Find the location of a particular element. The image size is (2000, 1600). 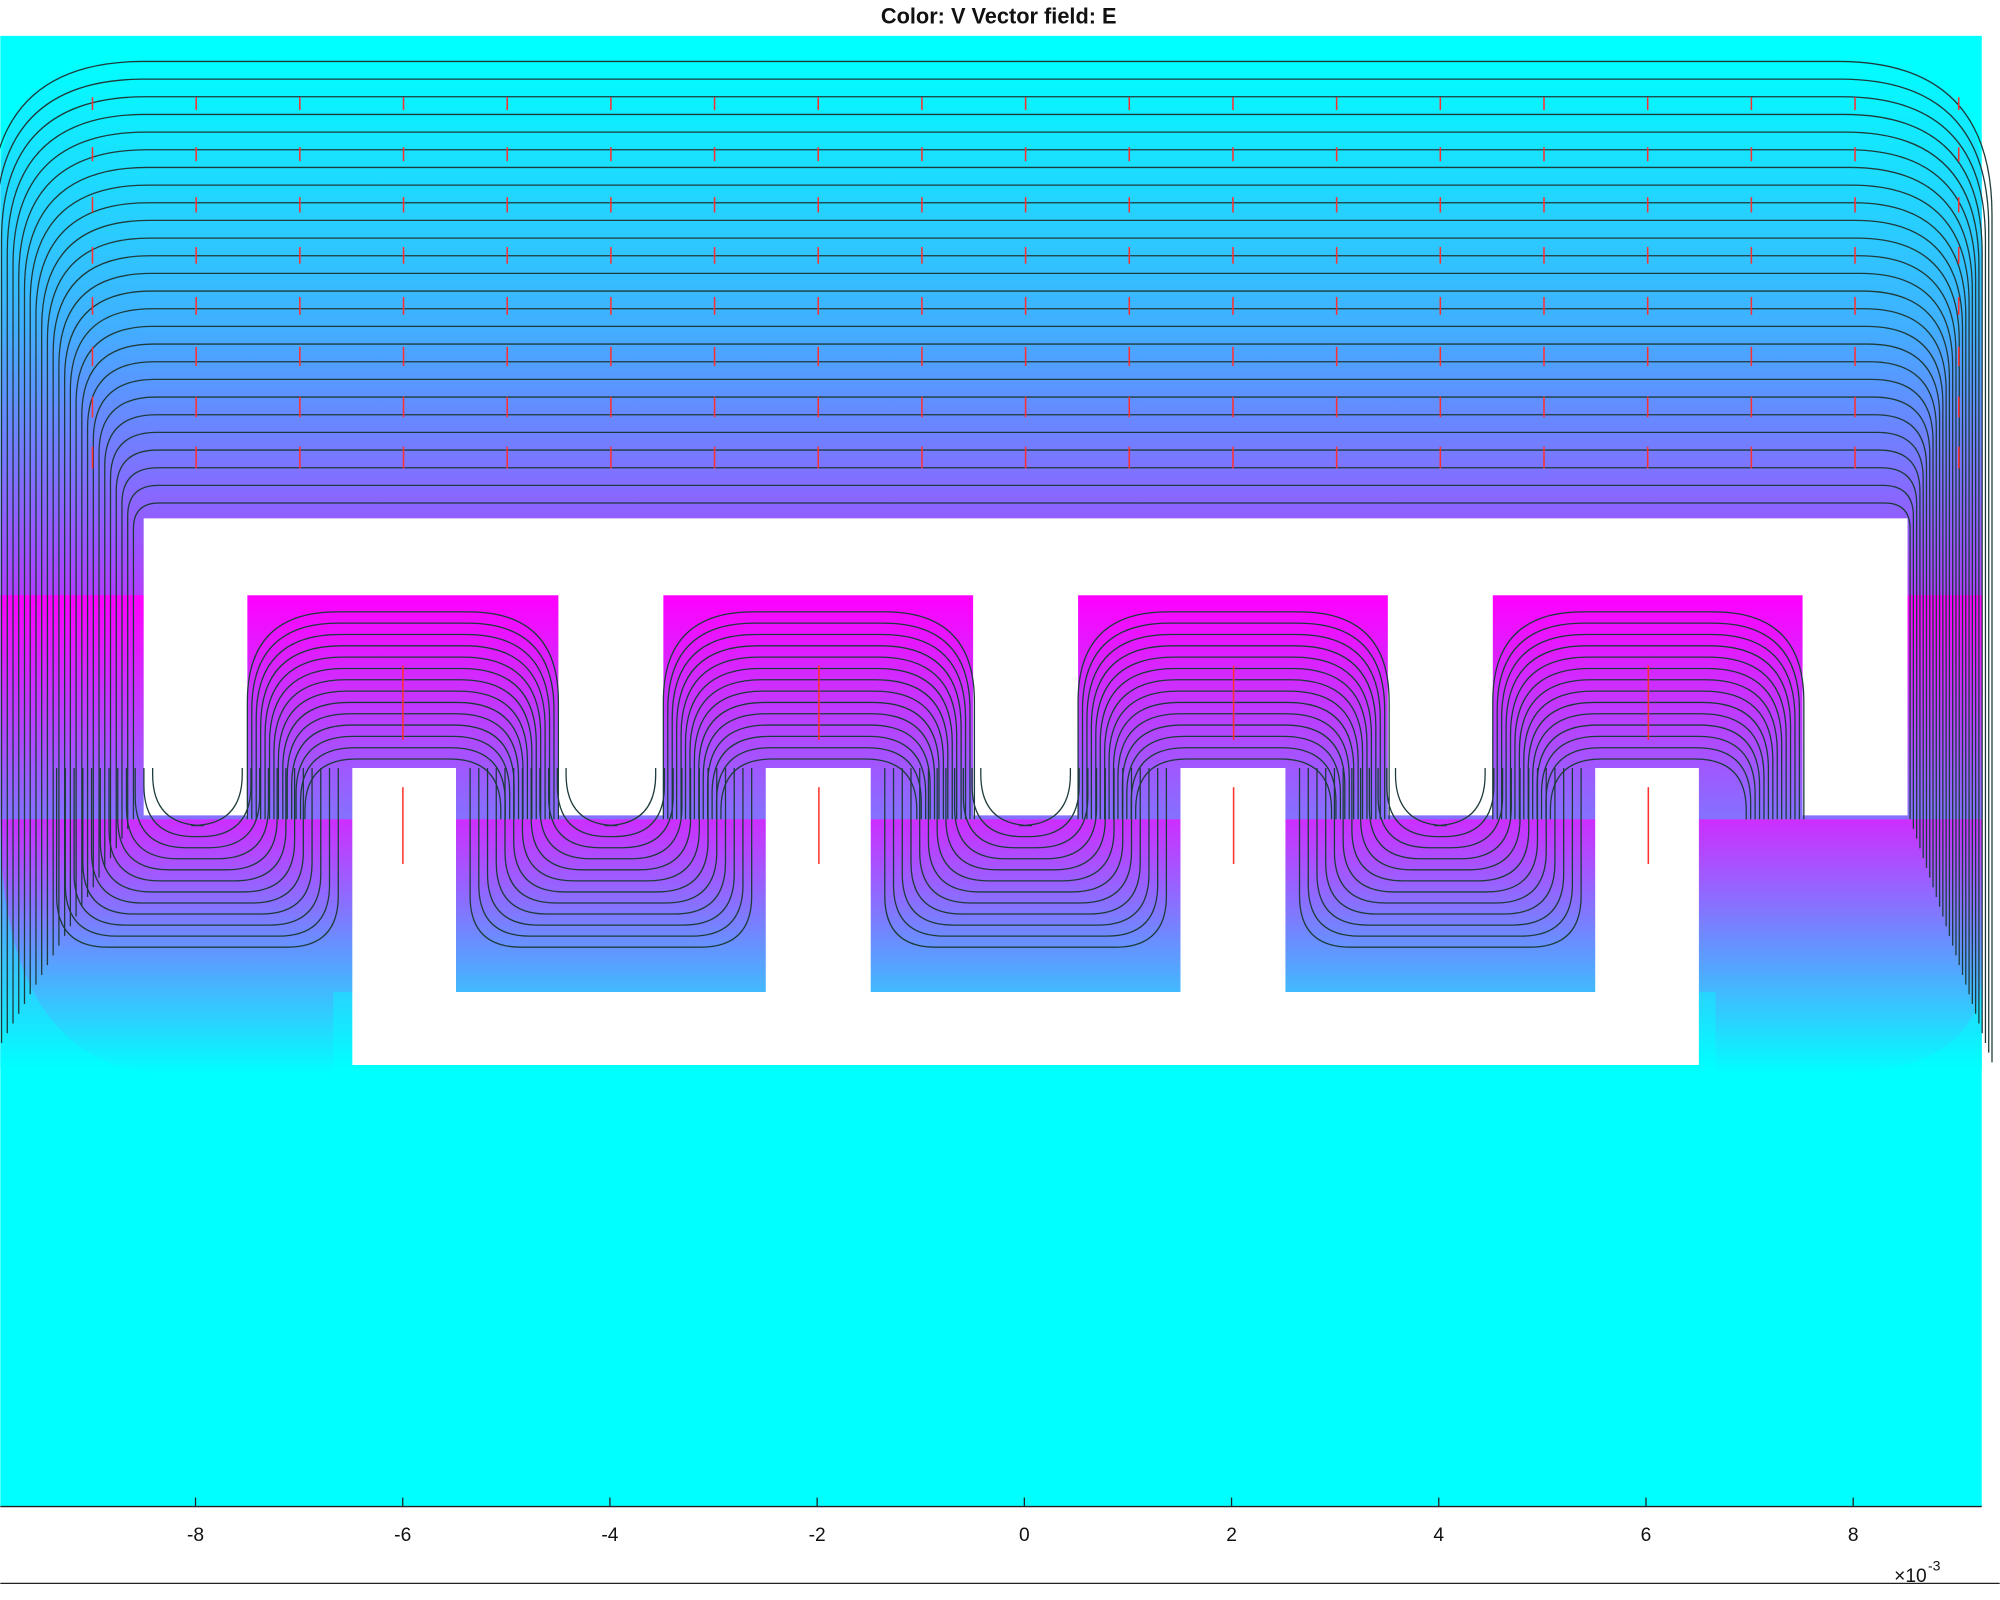

x-tick-label: -4 is located at coordinates (609, 1535).